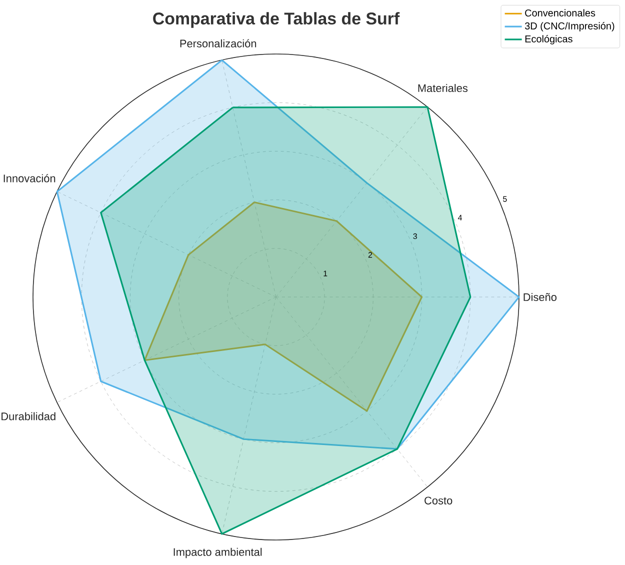 This screenshot has width=625, height=565. What do you see at coordinates (218, 43) in the screenshot?
I see `spoke-label: Personalización` at bounding box center [218, 43].